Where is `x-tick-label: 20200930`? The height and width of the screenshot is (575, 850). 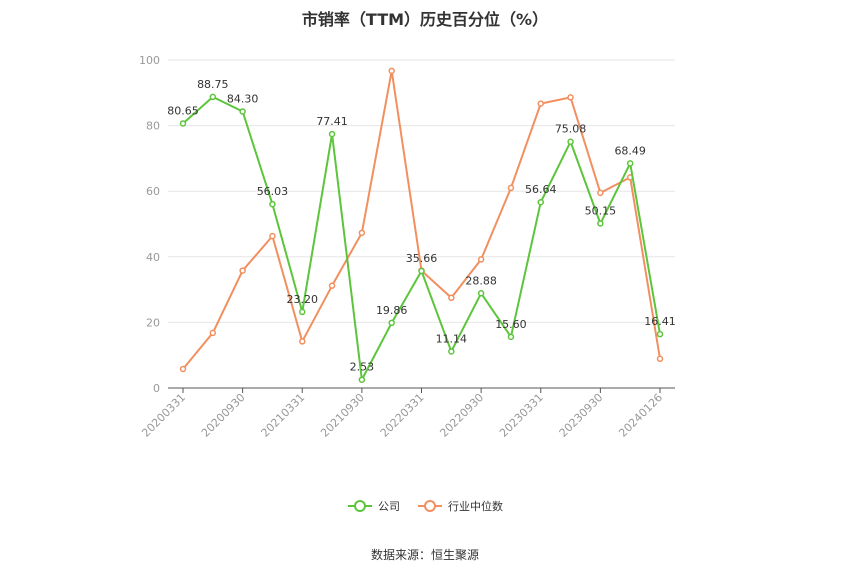 x-tick-label: 20200930 is located at coordinates (223, 415).